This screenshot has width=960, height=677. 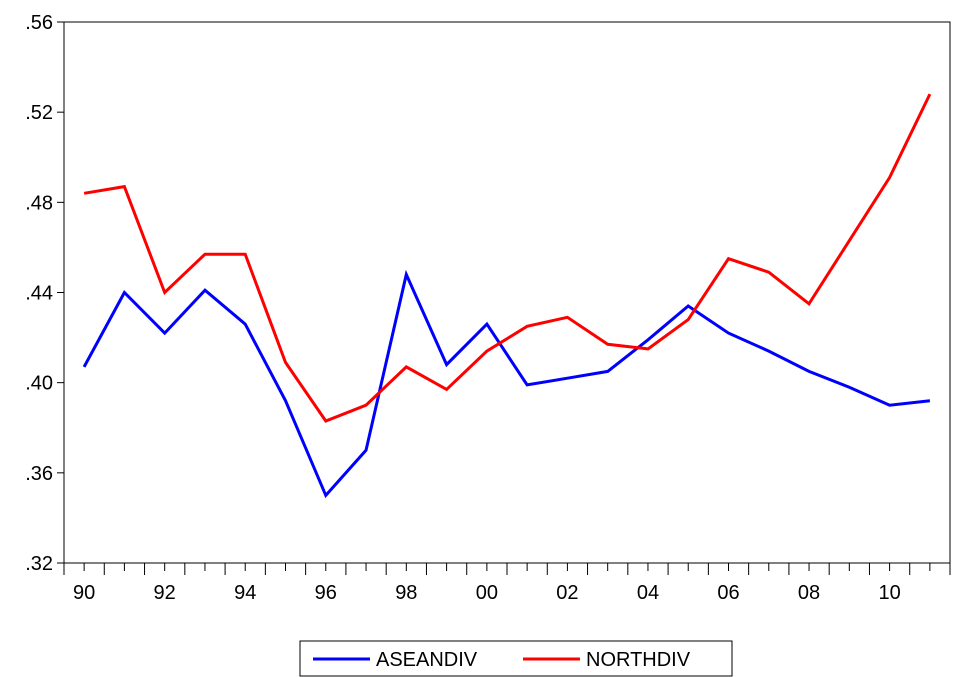 I want to click on x-tick-label: 94, so click(x=245, y=593).